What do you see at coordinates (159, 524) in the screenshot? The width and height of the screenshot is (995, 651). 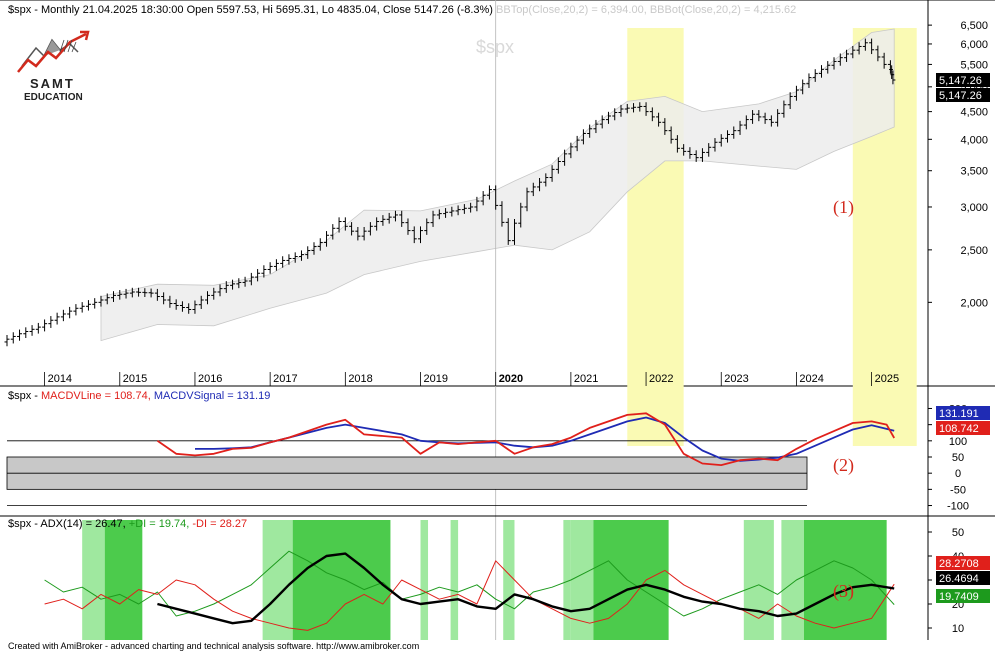 I see `plus-di-value: +DI = 19.74,` at bounding box center [159, 524].